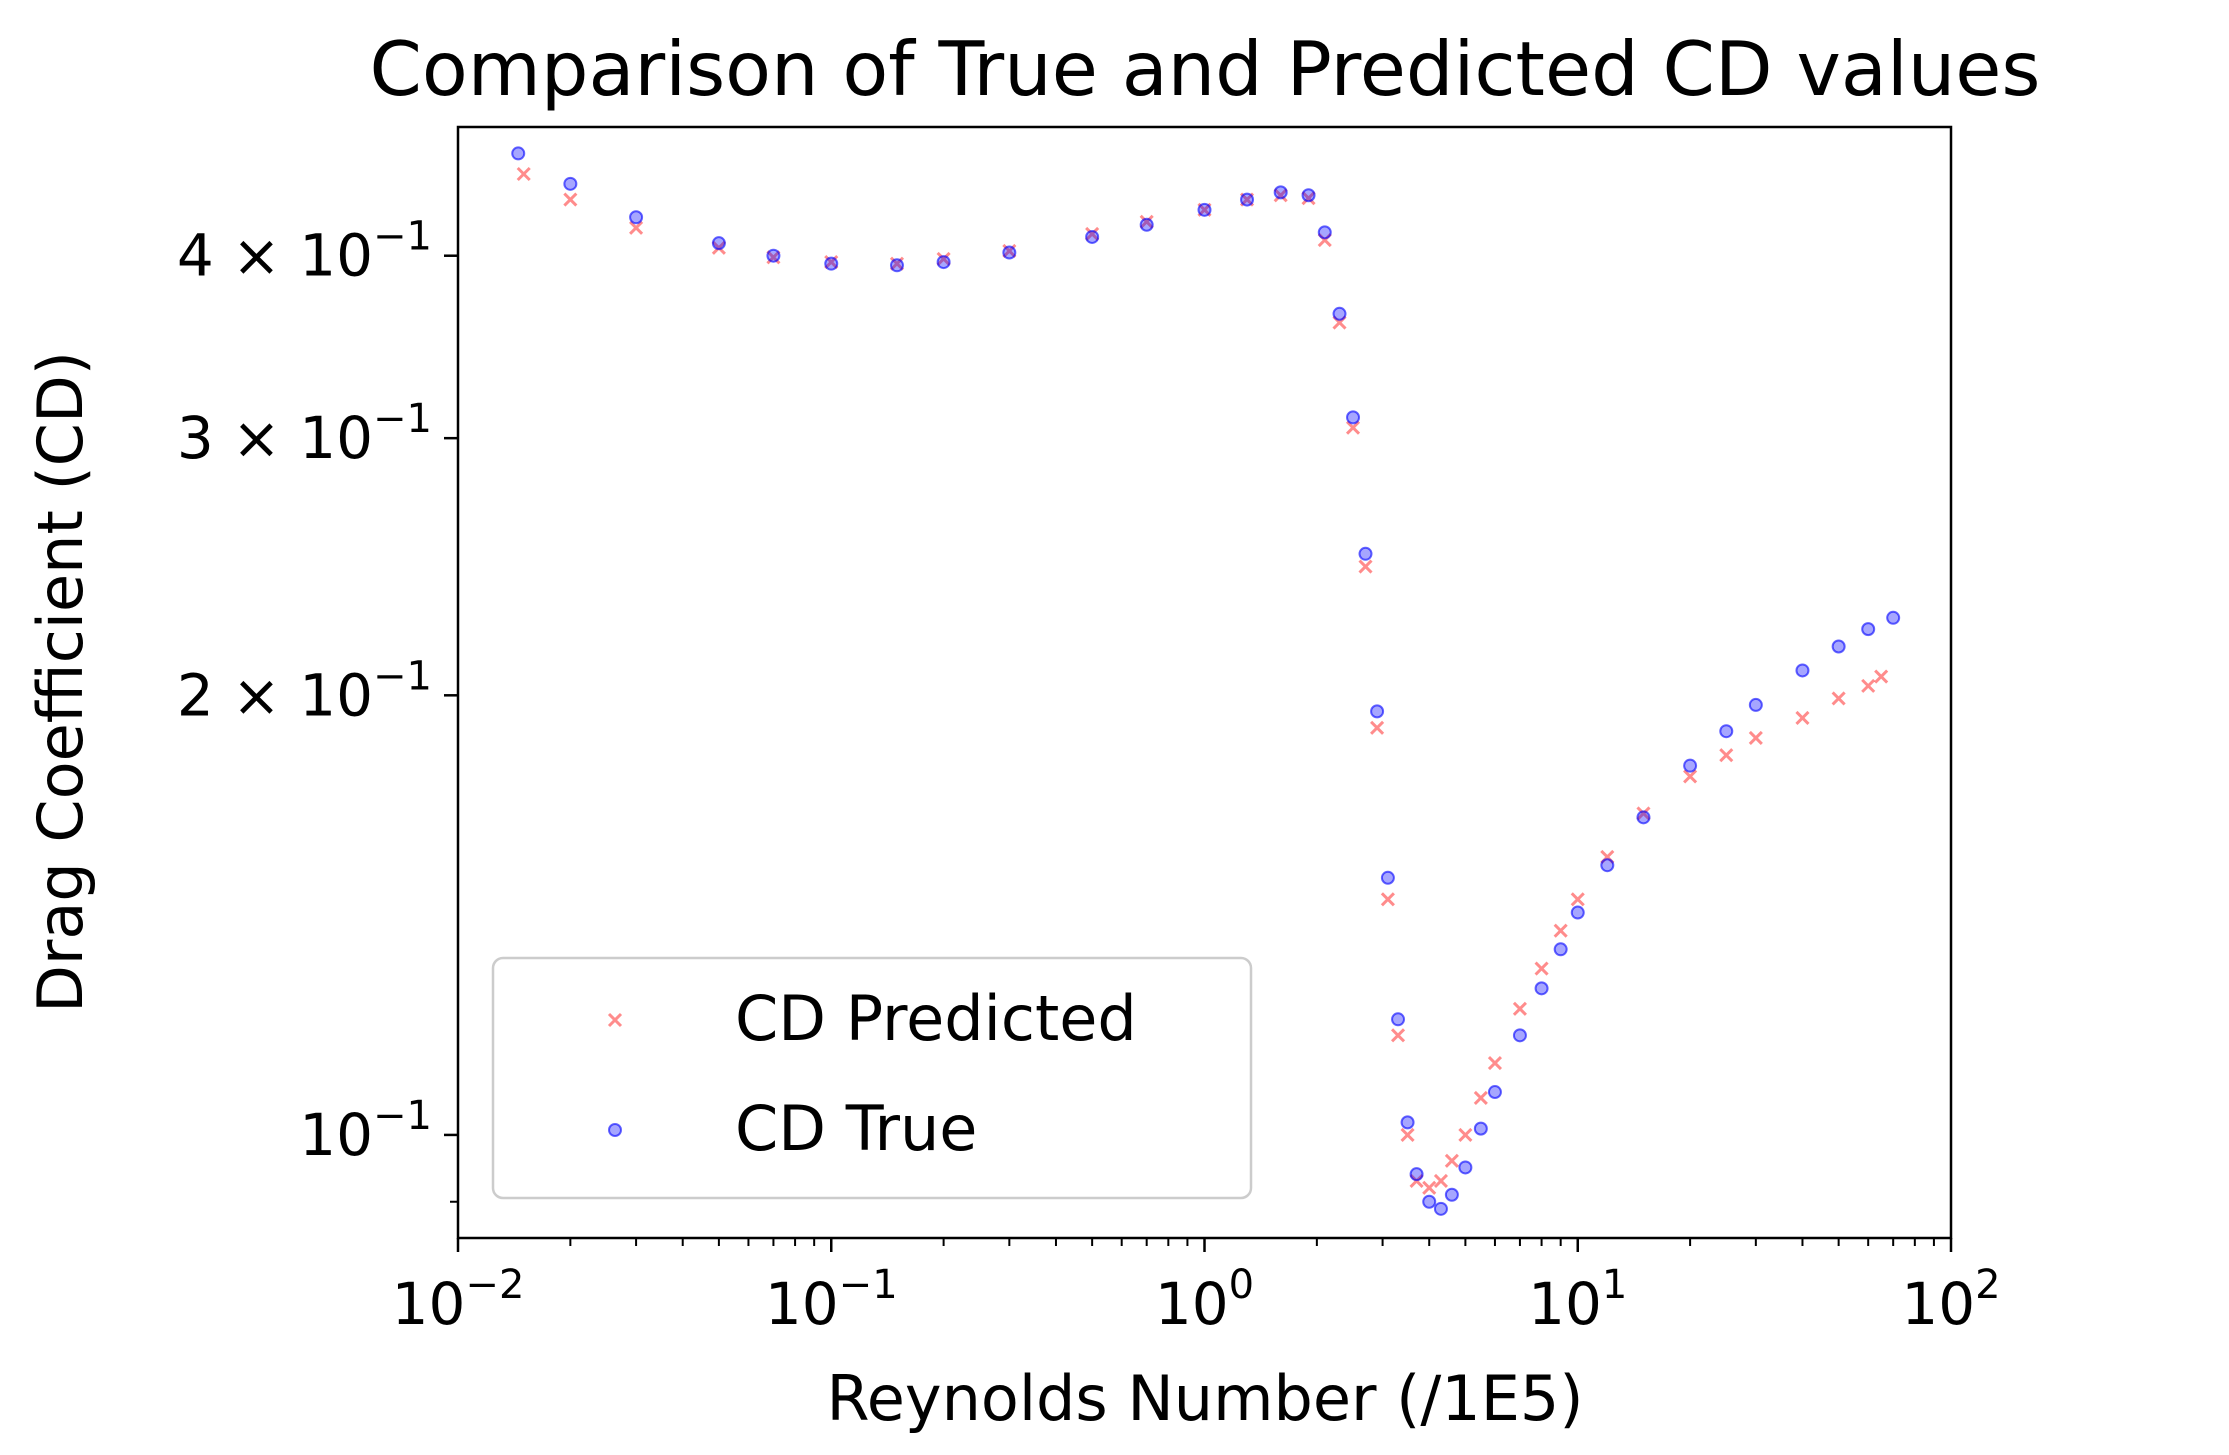 Image resolution: width=2229 pixels, height=1455 pixels. I want to click on x-axis-ticks: 10⁻² 10⁻¹ 10⁰ 10¹ 10², so click(1196, 1288).